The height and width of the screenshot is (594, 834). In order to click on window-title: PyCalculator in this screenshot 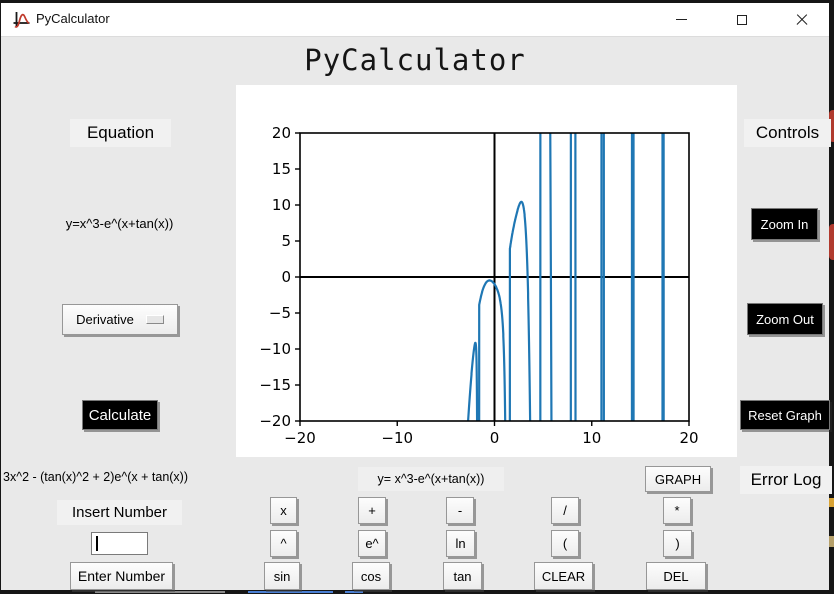, I will do `click(73, 18)`.